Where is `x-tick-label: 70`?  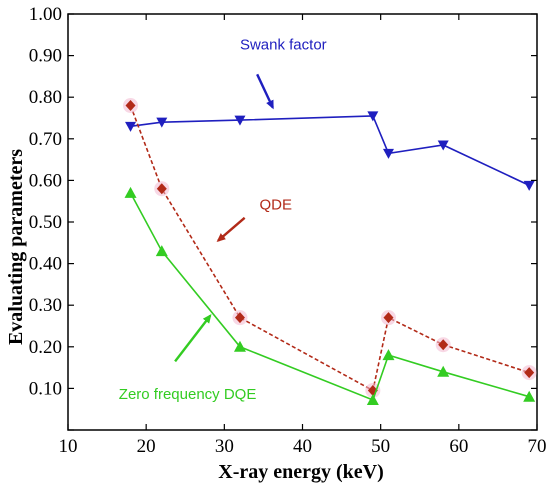
x-tick-label: 70 is located at coordinates (537, 446).